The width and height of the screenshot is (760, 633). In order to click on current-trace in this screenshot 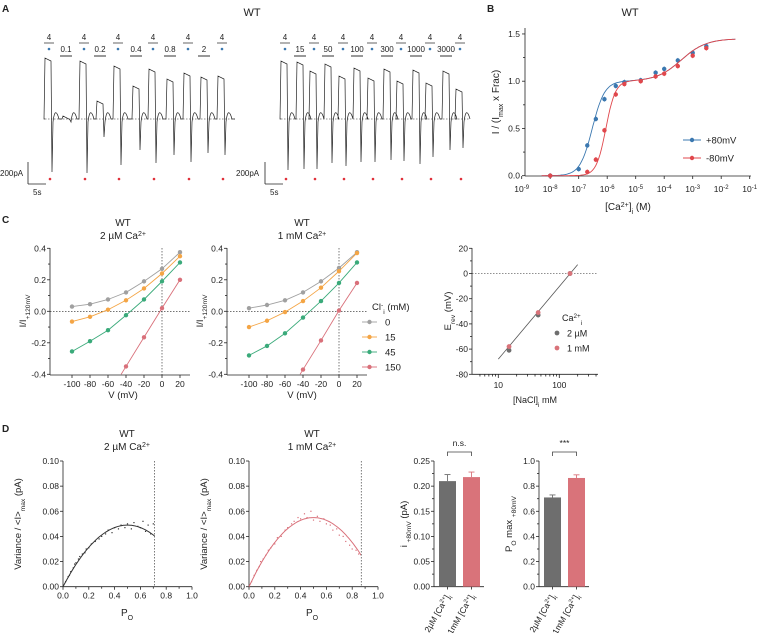, I will do `click(139, 115)`.